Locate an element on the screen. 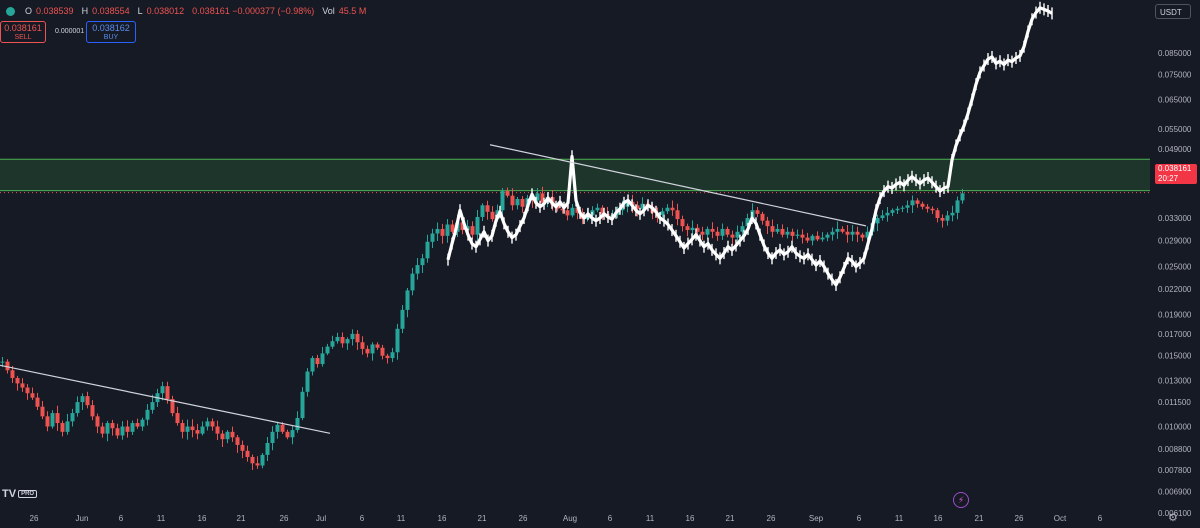  y-tick-label: 0.022000 is located at coordinates (1175, 289).